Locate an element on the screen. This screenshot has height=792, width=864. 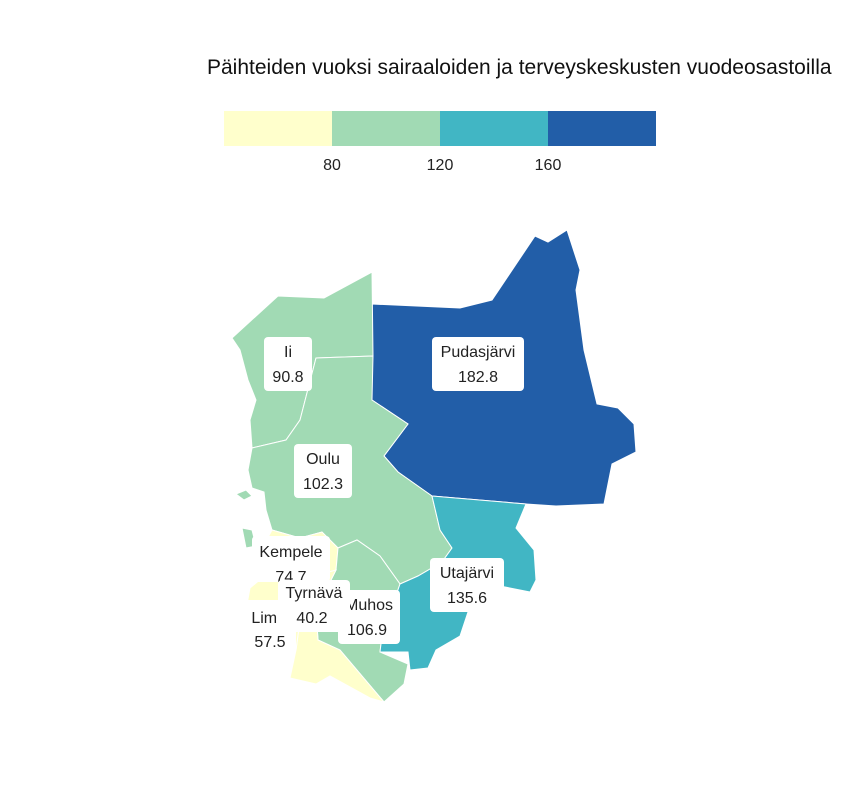
label-kempele: Kempele 74.7 is located at coordinates (291, 561).